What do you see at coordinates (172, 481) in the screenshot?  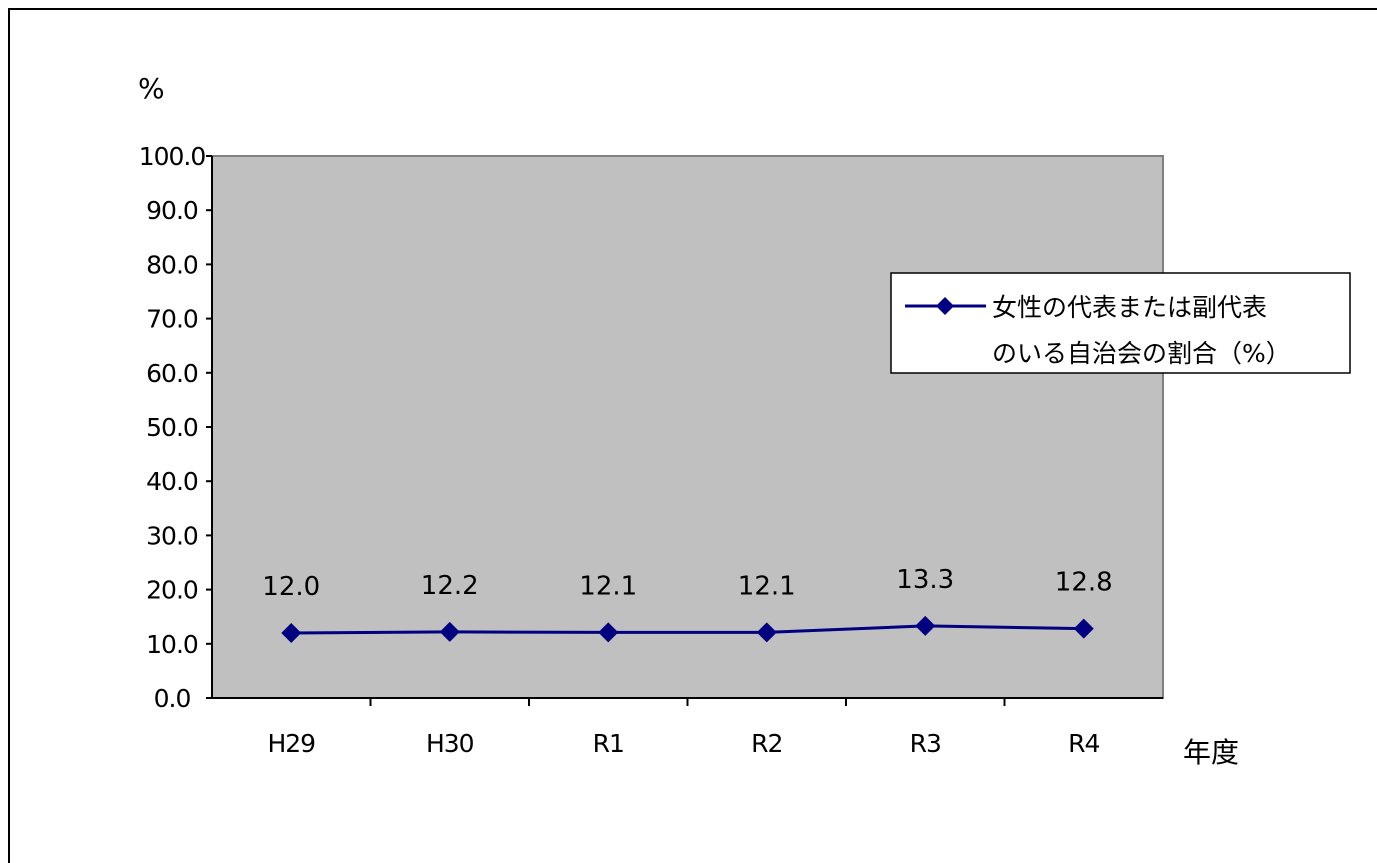 I see `y-tick-label: 40.0` at bounding box center [172, 481].